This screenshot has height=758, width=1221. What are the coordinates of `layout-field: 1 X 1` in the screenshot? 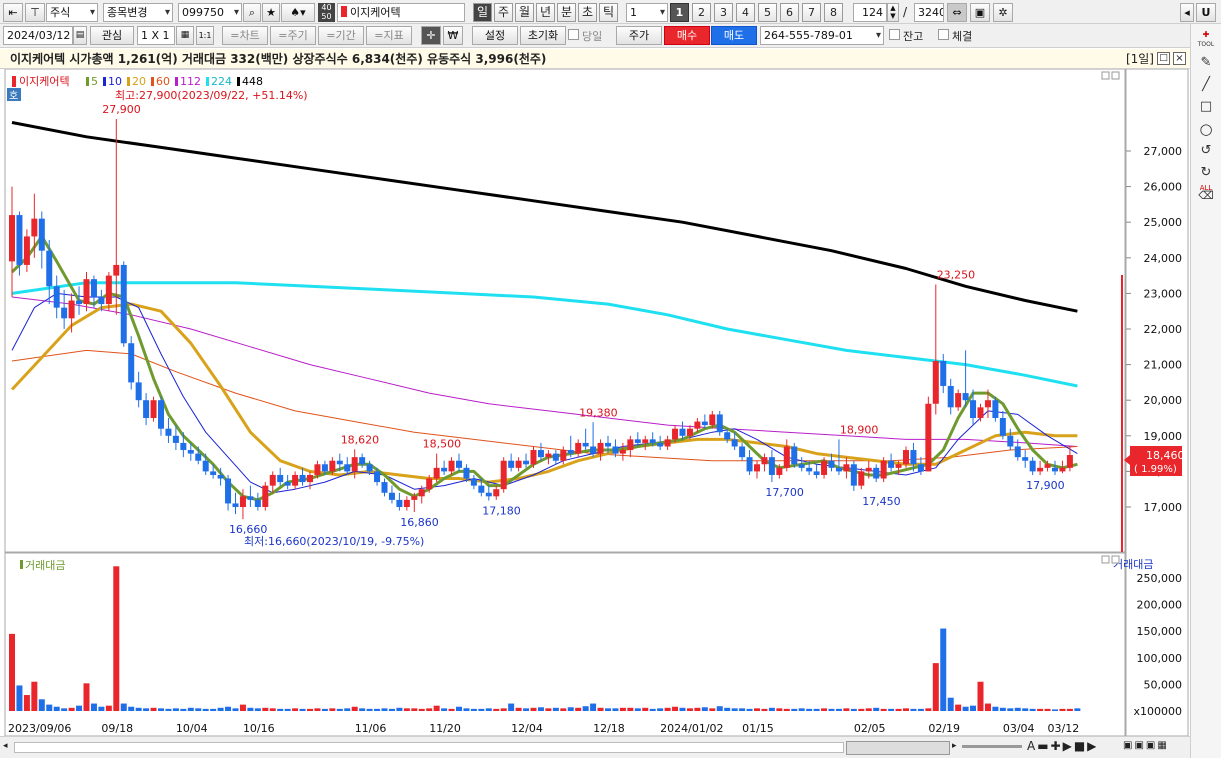 It's located at (156, 35).